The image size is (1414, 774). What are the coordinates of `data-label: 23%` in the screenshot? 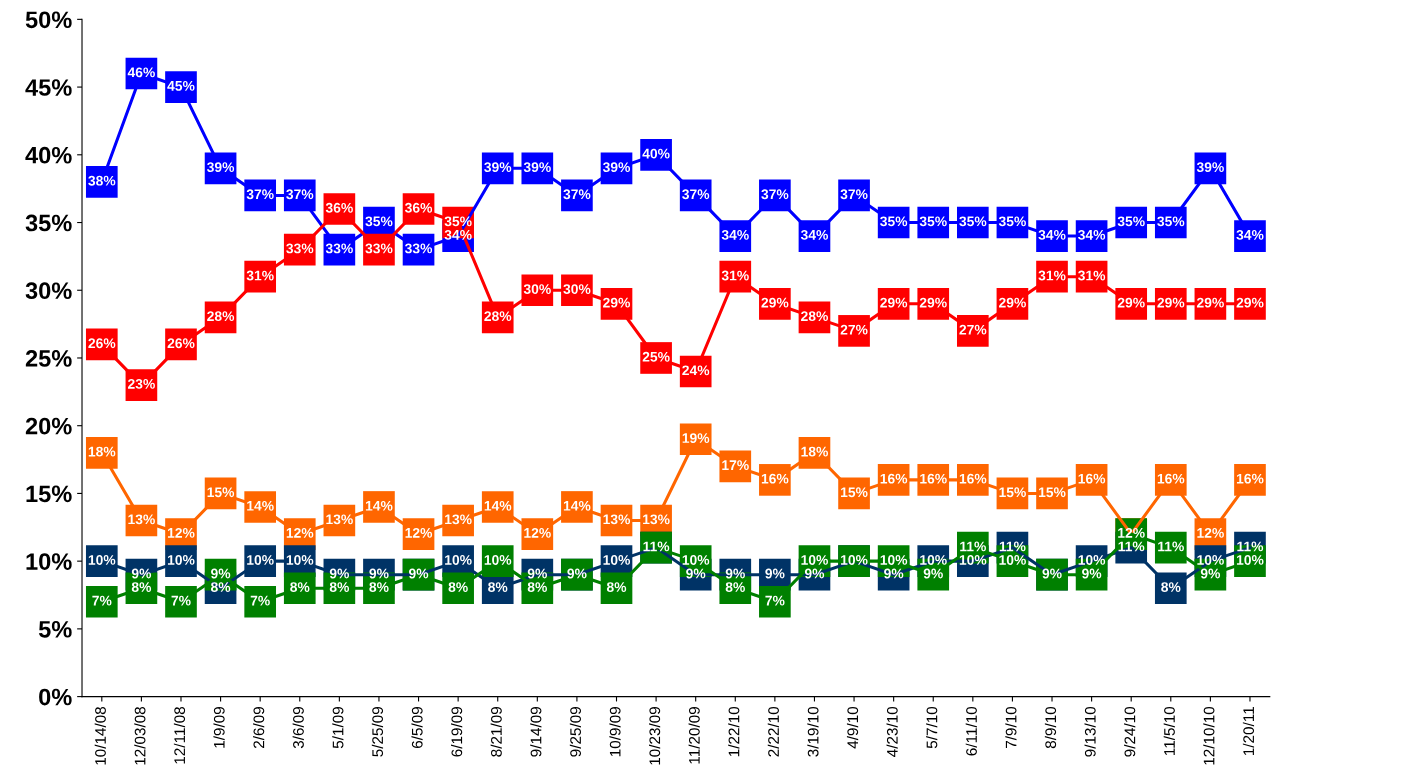 It's located at (141, 383).